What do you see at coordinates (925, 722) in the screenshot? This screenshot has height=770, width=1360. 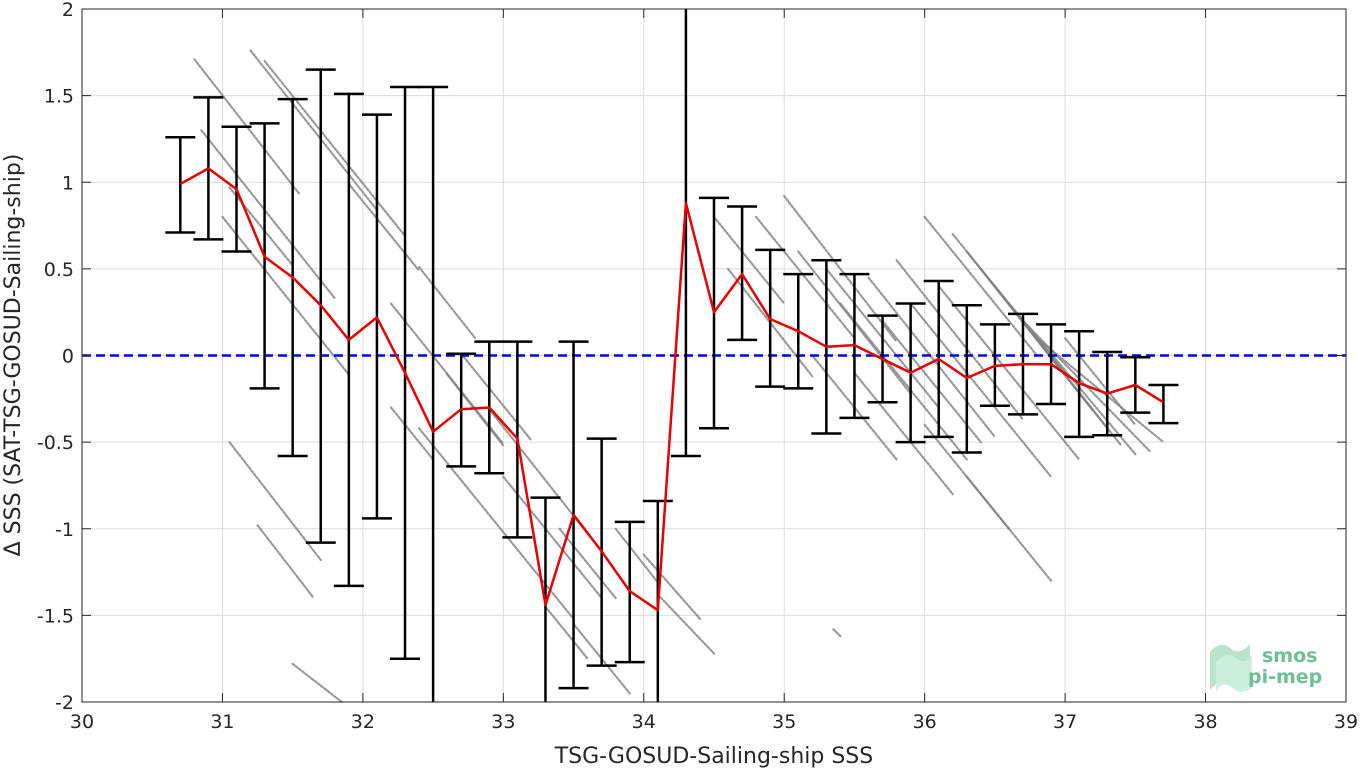 I see `x-tick-label: 36` at bounding box center [925, 722].